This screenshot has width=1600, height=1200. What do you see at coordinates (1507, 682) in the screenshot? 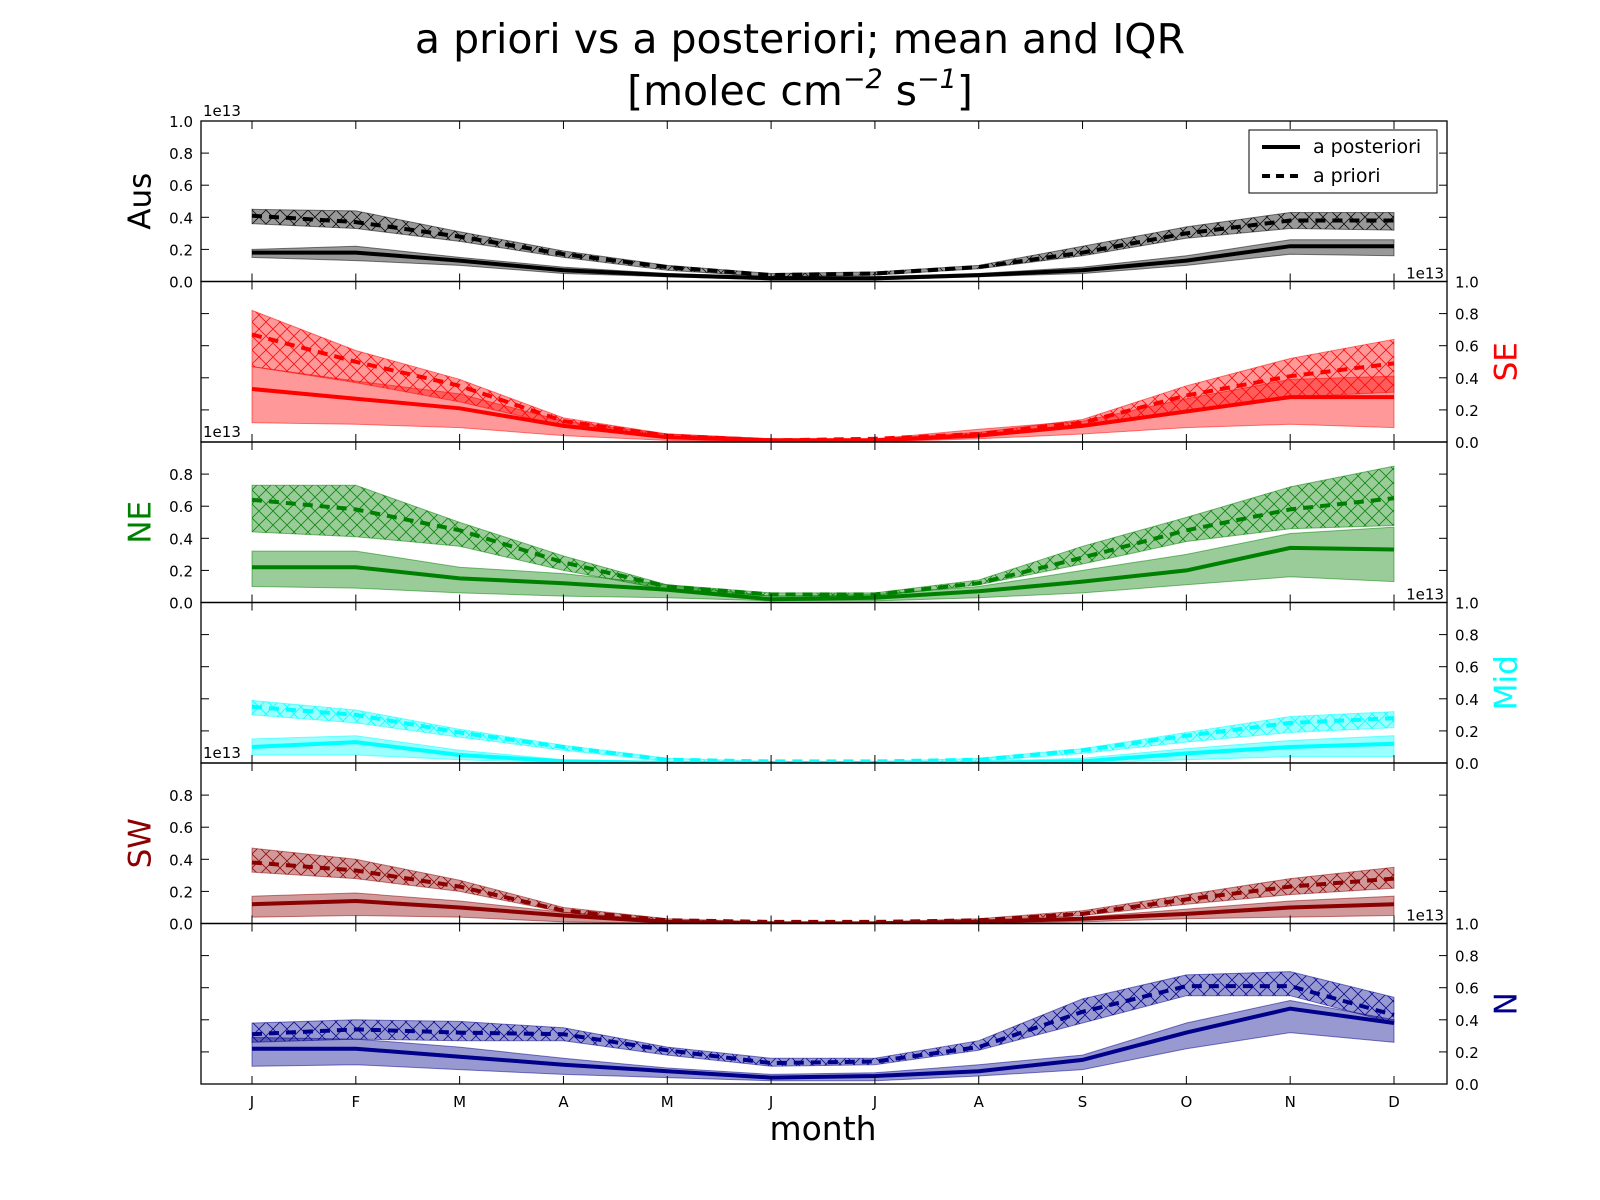
I see `region-label-mid: Mid` at bounding box center [1507, 682].